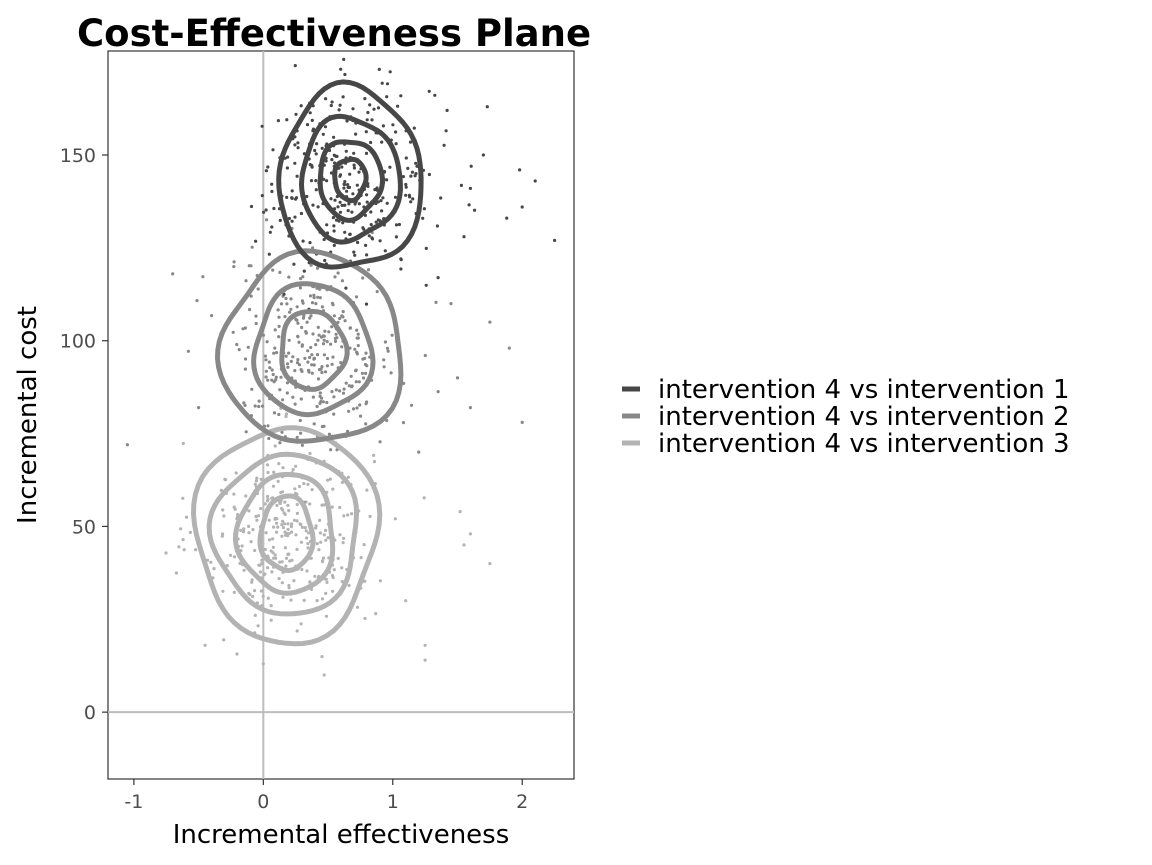 This screenshot has width=1152, height=865. I want to click on y-tick-label: 100, so click(78, 342).